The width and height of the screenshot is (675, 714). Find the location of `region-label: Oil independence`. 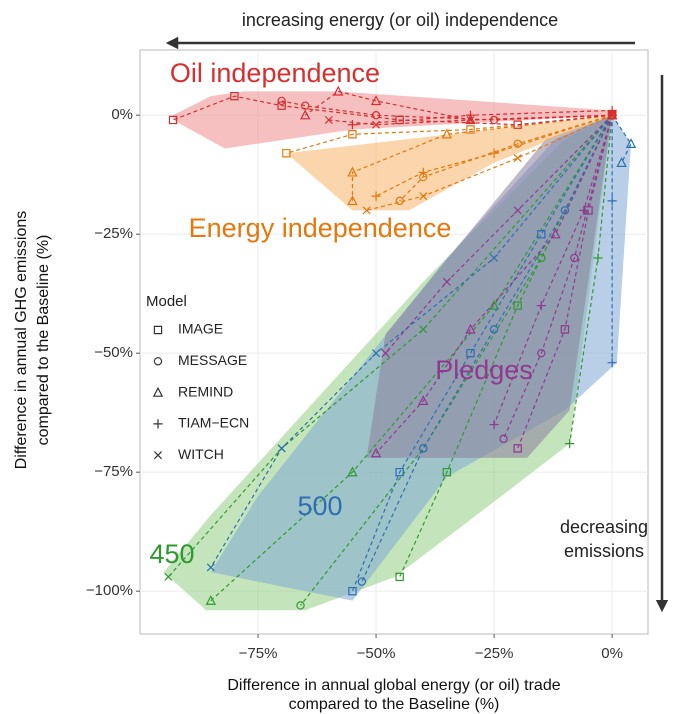

region-label: Oil independence is located at coordinates (275, 73).